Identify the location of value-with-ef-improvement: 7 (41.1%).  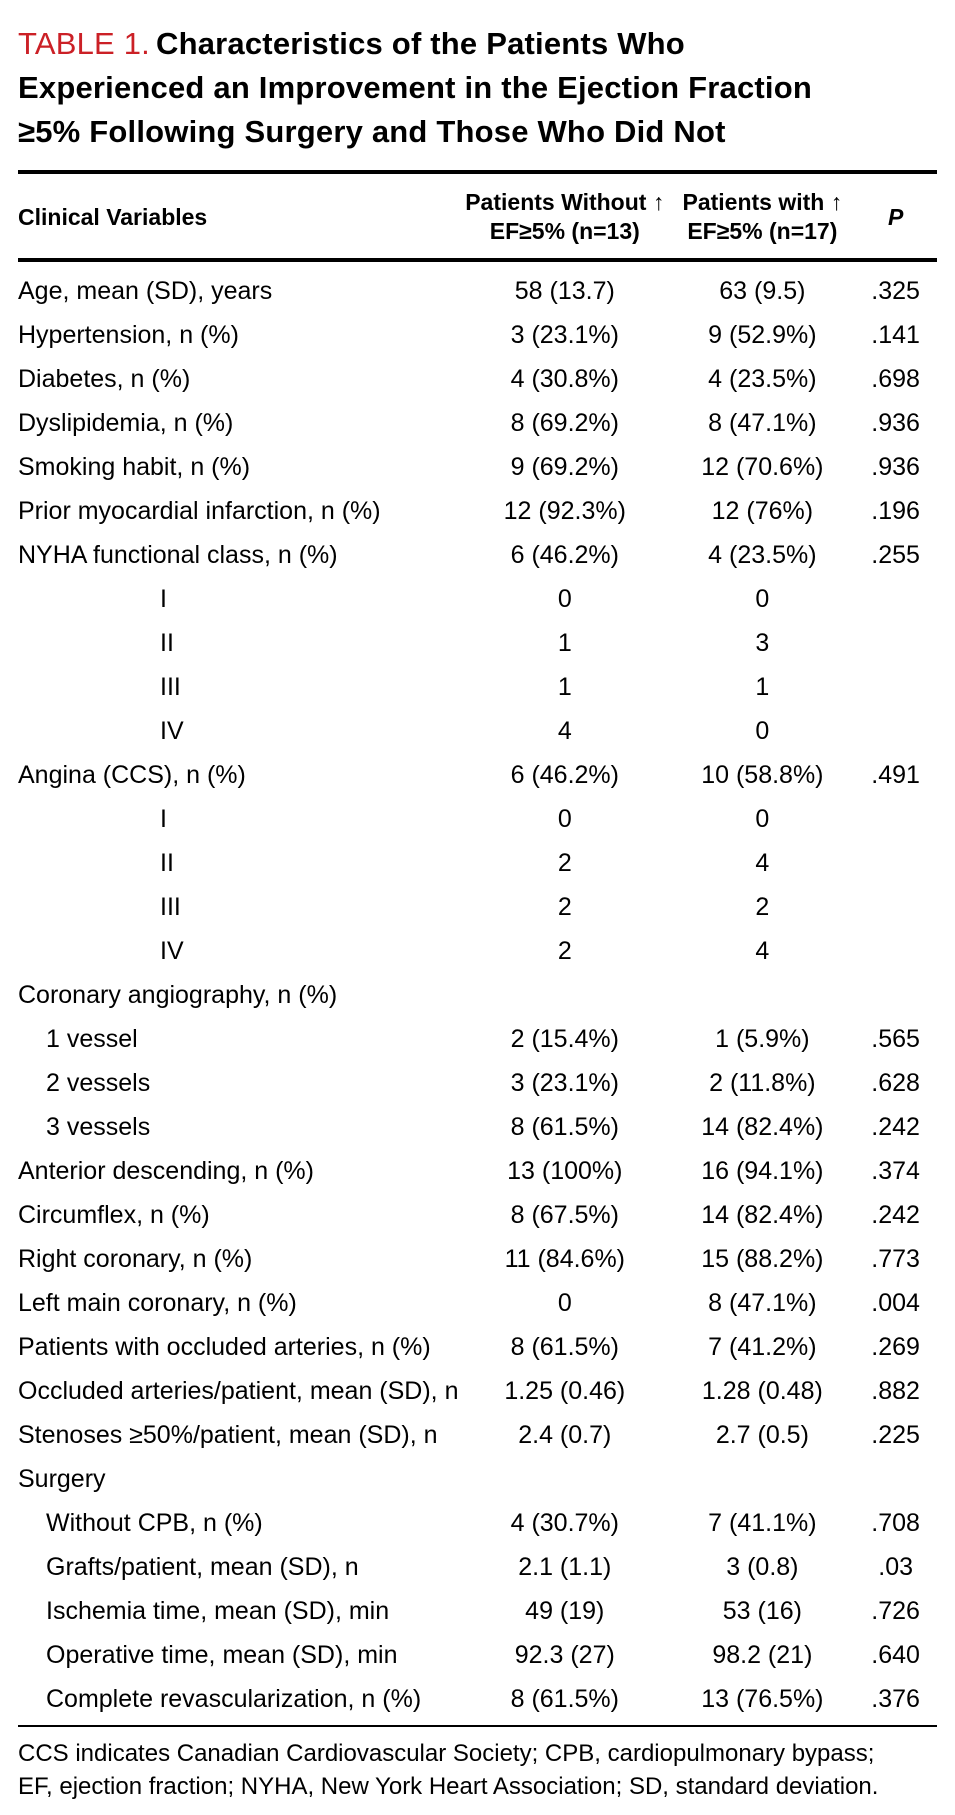
(762, 1523).